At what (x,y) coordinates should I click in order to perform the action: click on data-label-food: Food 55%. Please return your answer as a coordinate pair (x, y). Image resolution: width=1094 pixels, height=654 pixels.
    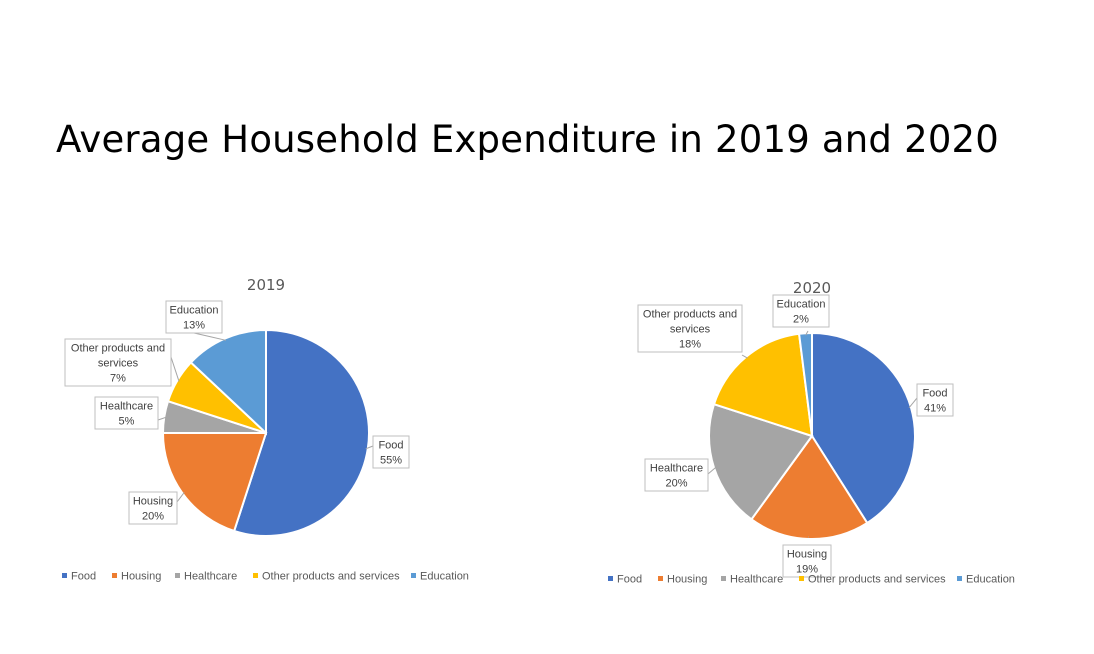
    Looking at the image, I should click on (387, 452).